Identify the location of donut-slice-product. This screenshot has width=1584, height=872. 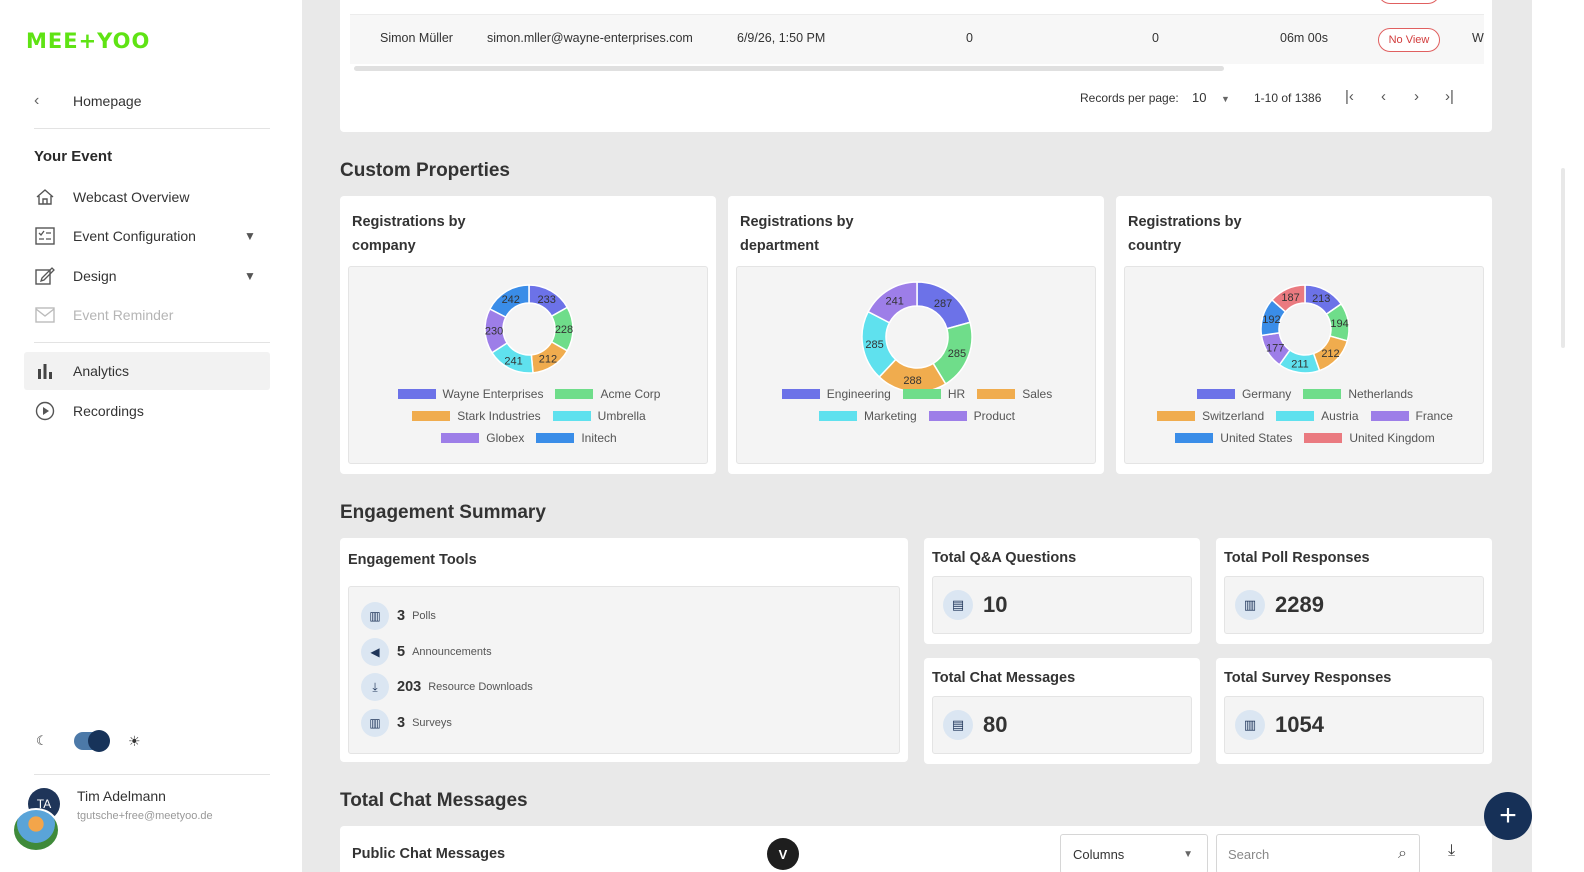
(892, 302).